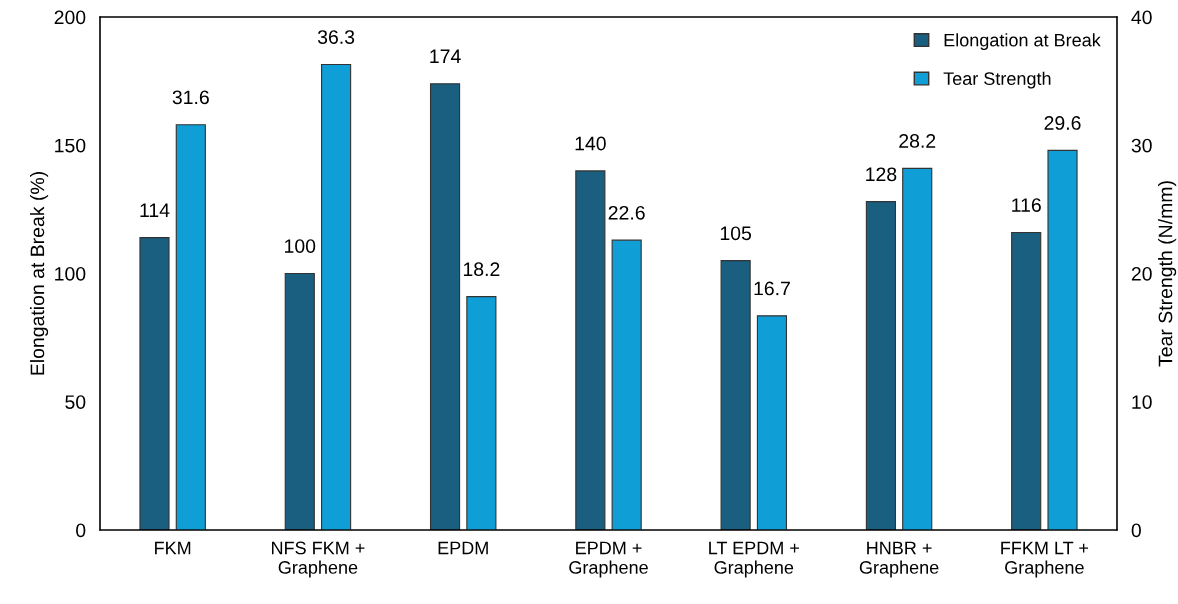 This screenshot has width=1178, height=604. Describe the element at coordinates (39, 273) in the screenshot. I see `y-axis-title: Elongation at Break (%)` at that location.